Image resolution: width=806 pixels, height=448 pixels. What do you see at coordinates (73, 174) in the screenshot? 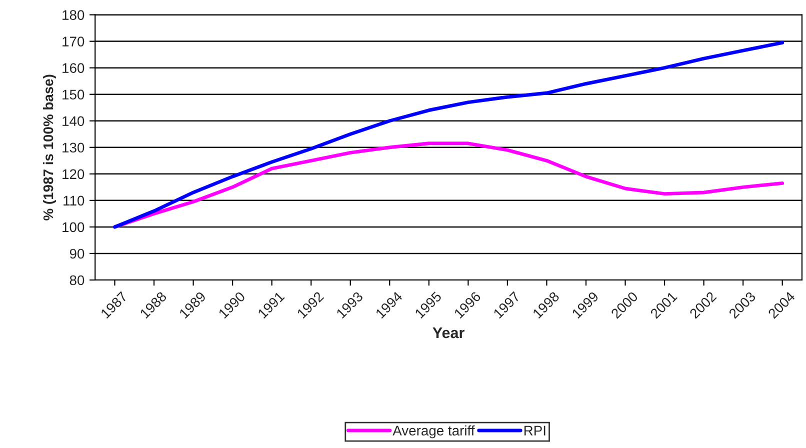
I see `y-tick-label: 120` at bounding box center [73, 174].